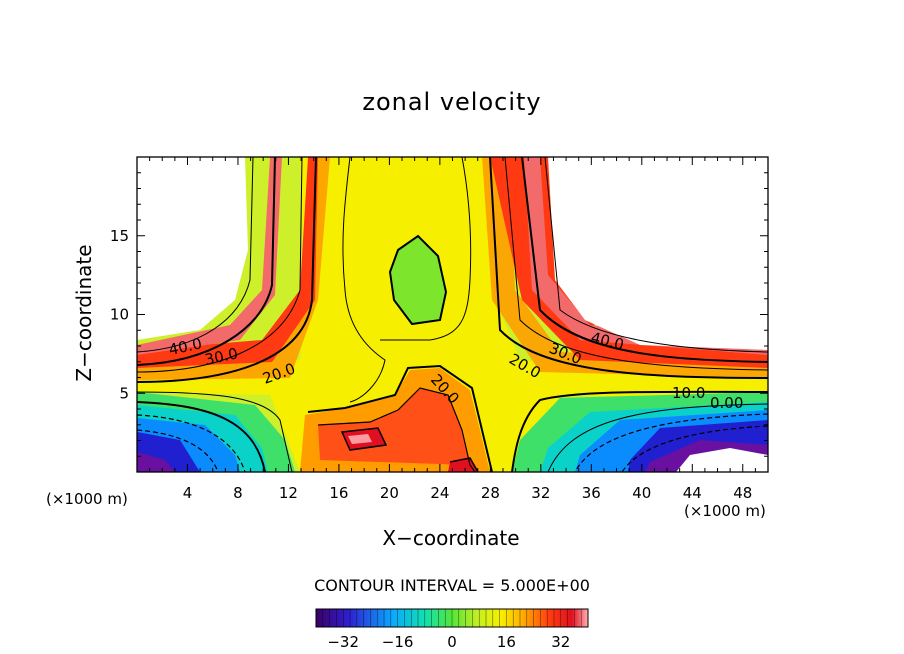 This screenshot has width=904, height=654. Describe the element at coordinates (288, 493) in the screenshot. I see `x-tick-label: 12` at that location.